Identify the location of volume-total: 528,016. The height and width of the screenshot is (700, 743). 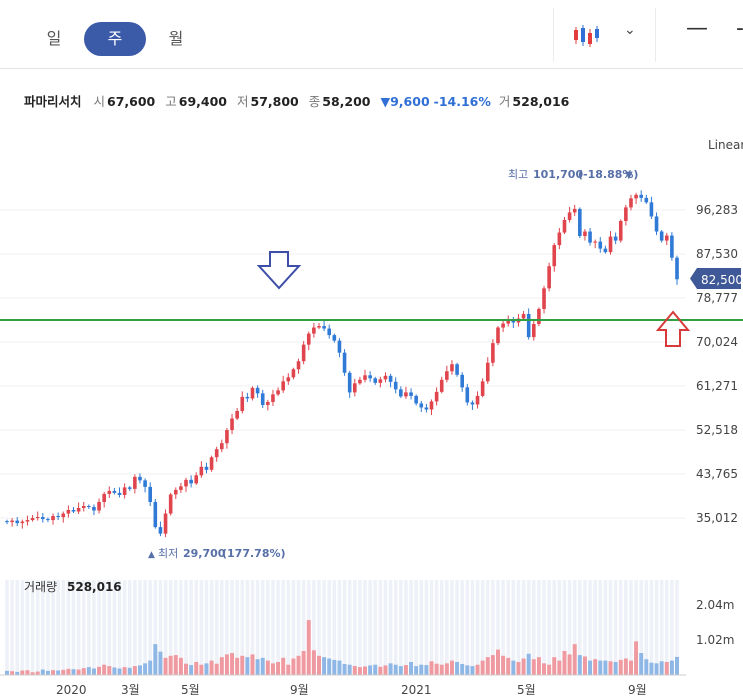
(541, 101).